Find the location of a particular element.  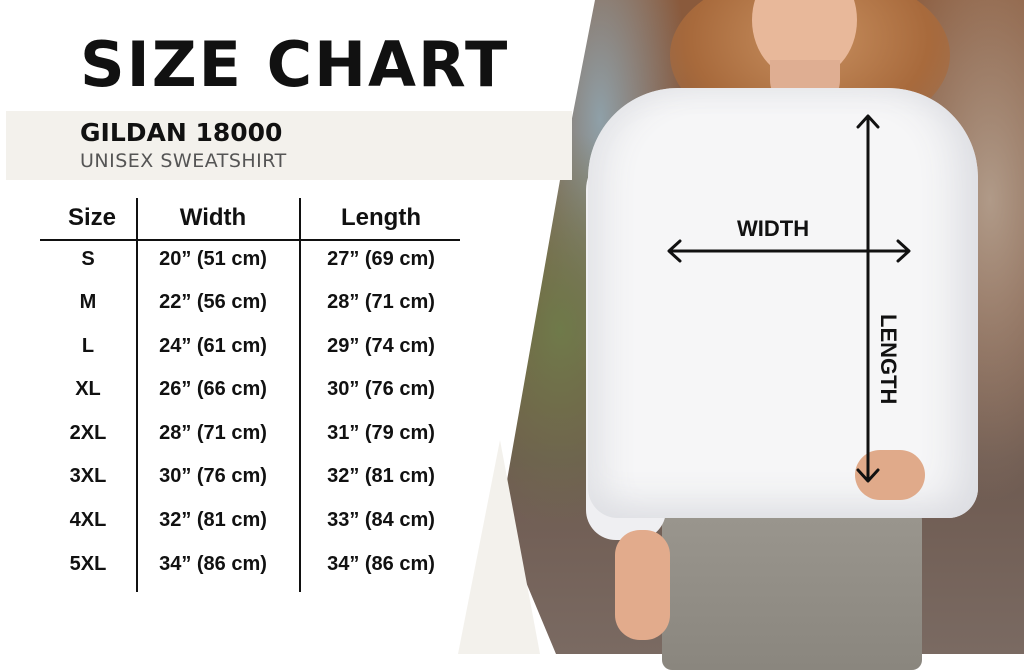

width-arrow-left-head is located at coordinates (674, 251).